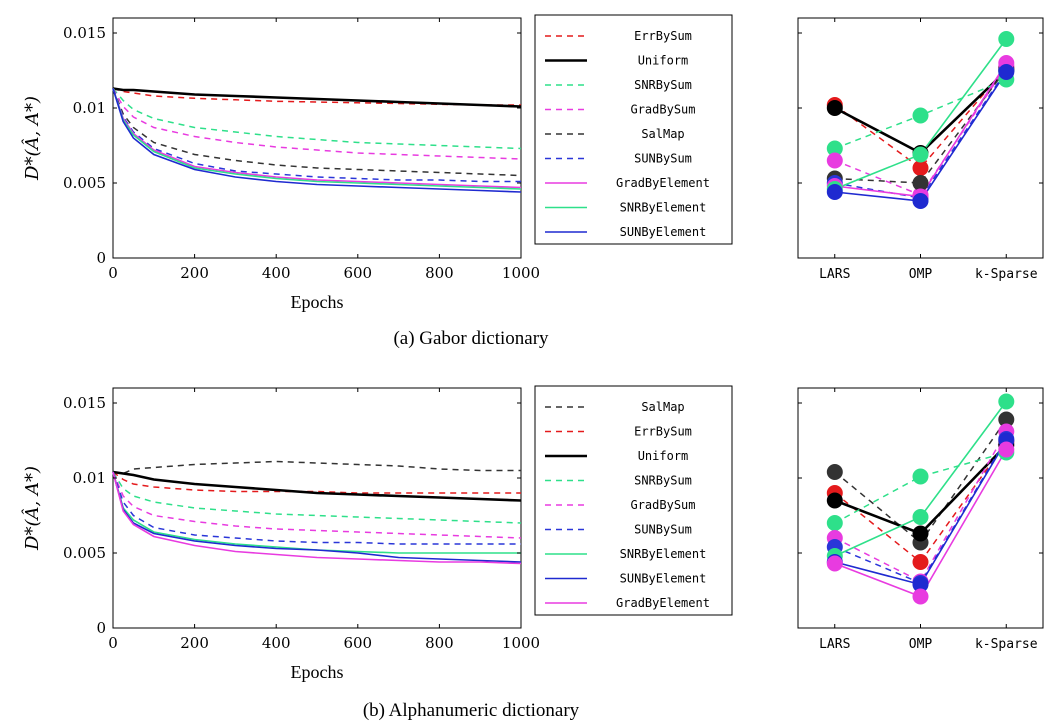 Image resolution: width=1053 pixels, height=725 pixels. I want to click on legend-label-errbysum: ErrBySum, so click(663, 432).